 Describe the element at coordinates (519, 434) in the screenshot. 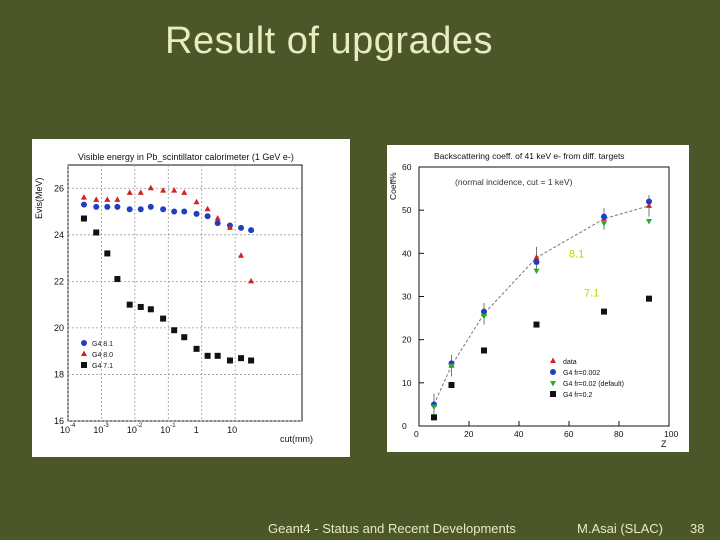

I see `x-tick-label: 40` at that location.